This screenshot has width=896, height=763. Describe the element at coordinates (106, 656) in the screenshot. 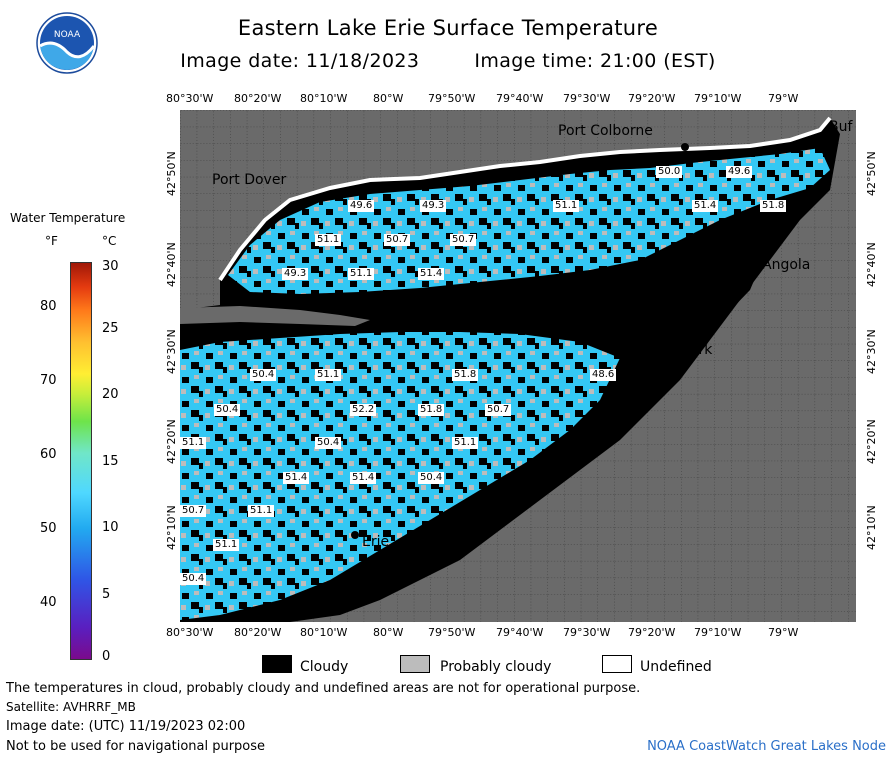

I see `c-tick: 0` at that location.